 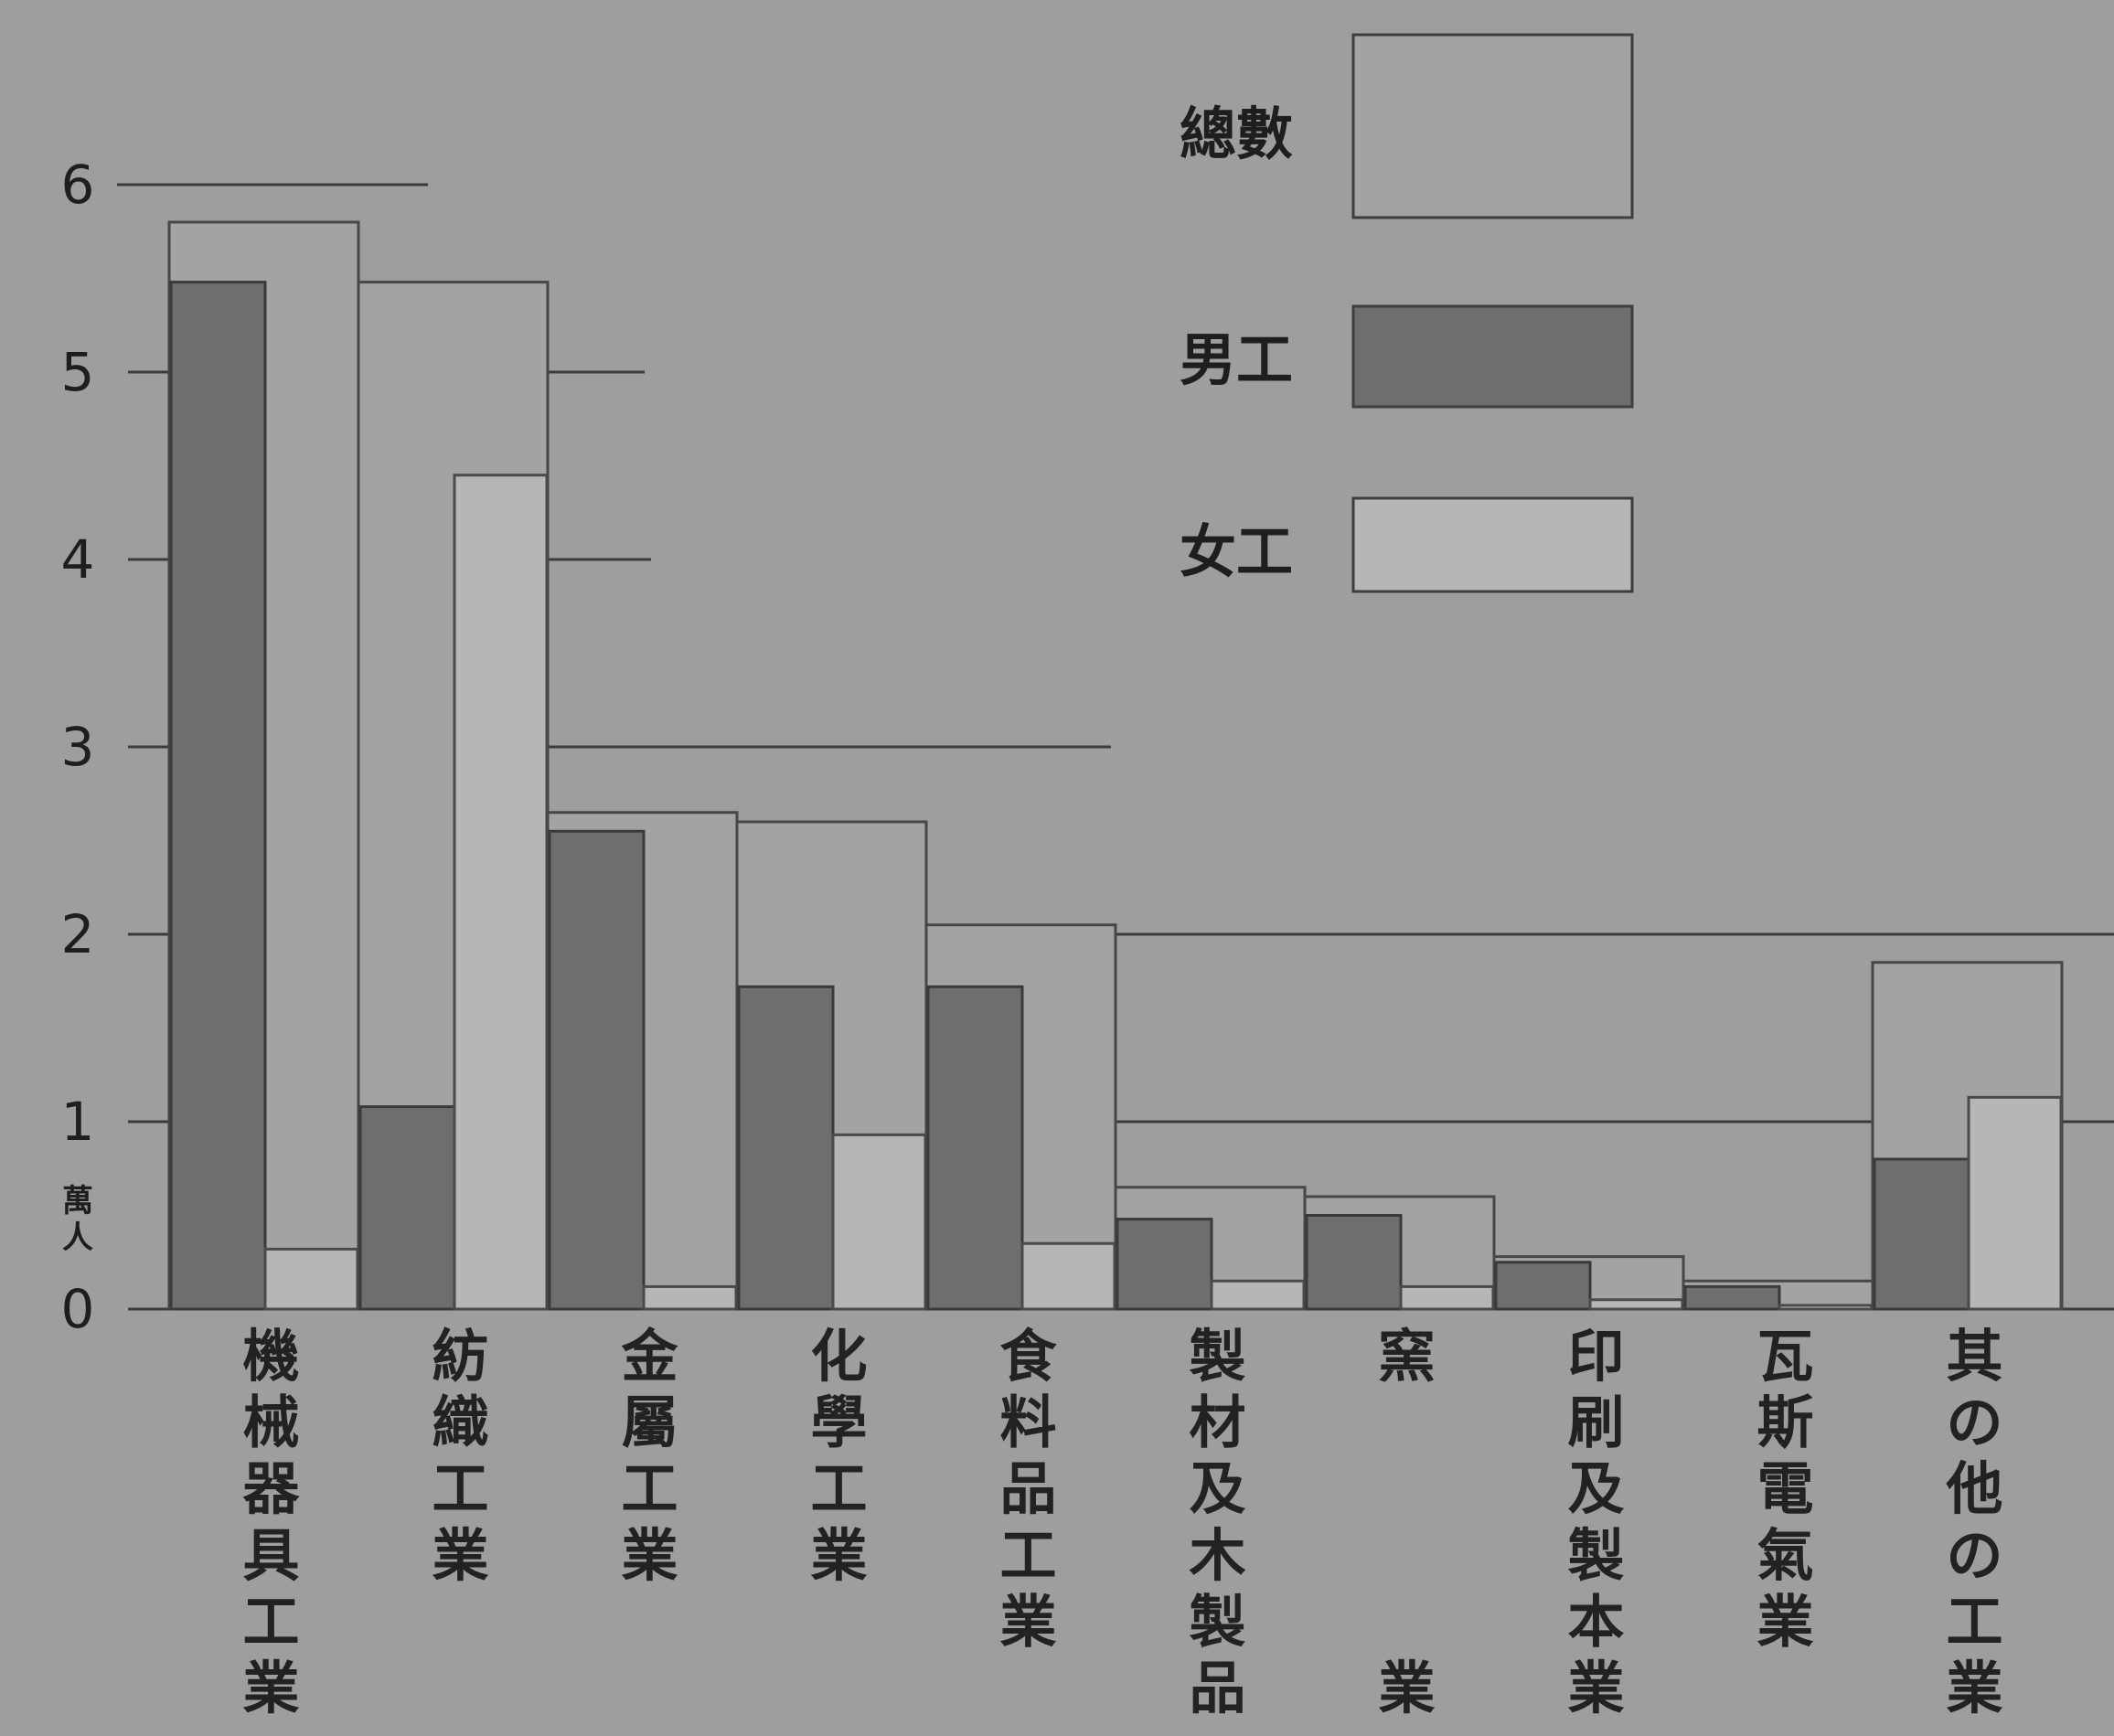 What do you see at coordinates (78, 934) in the screenshot?
I see `y-tick-label: 2` at bounding box center [78, 934].